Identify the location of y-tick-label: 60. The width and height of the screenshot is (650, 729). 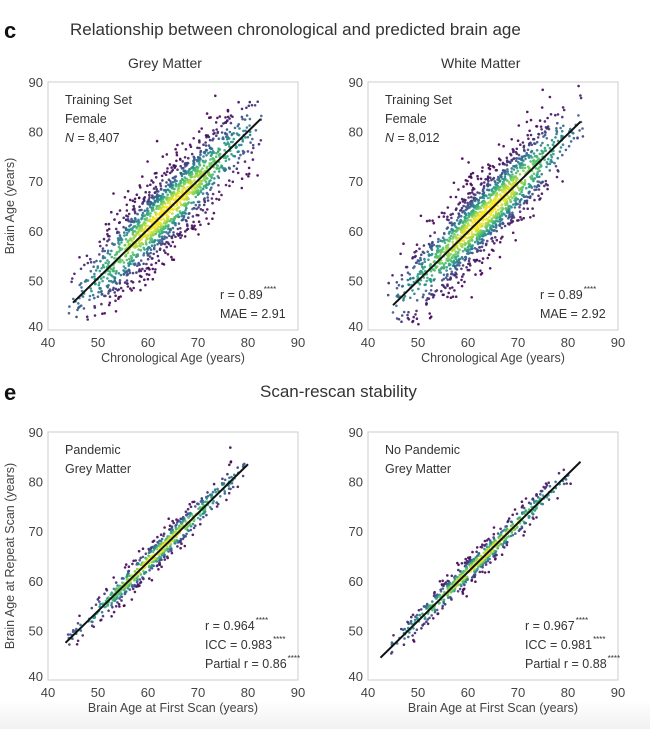
(356, 581).